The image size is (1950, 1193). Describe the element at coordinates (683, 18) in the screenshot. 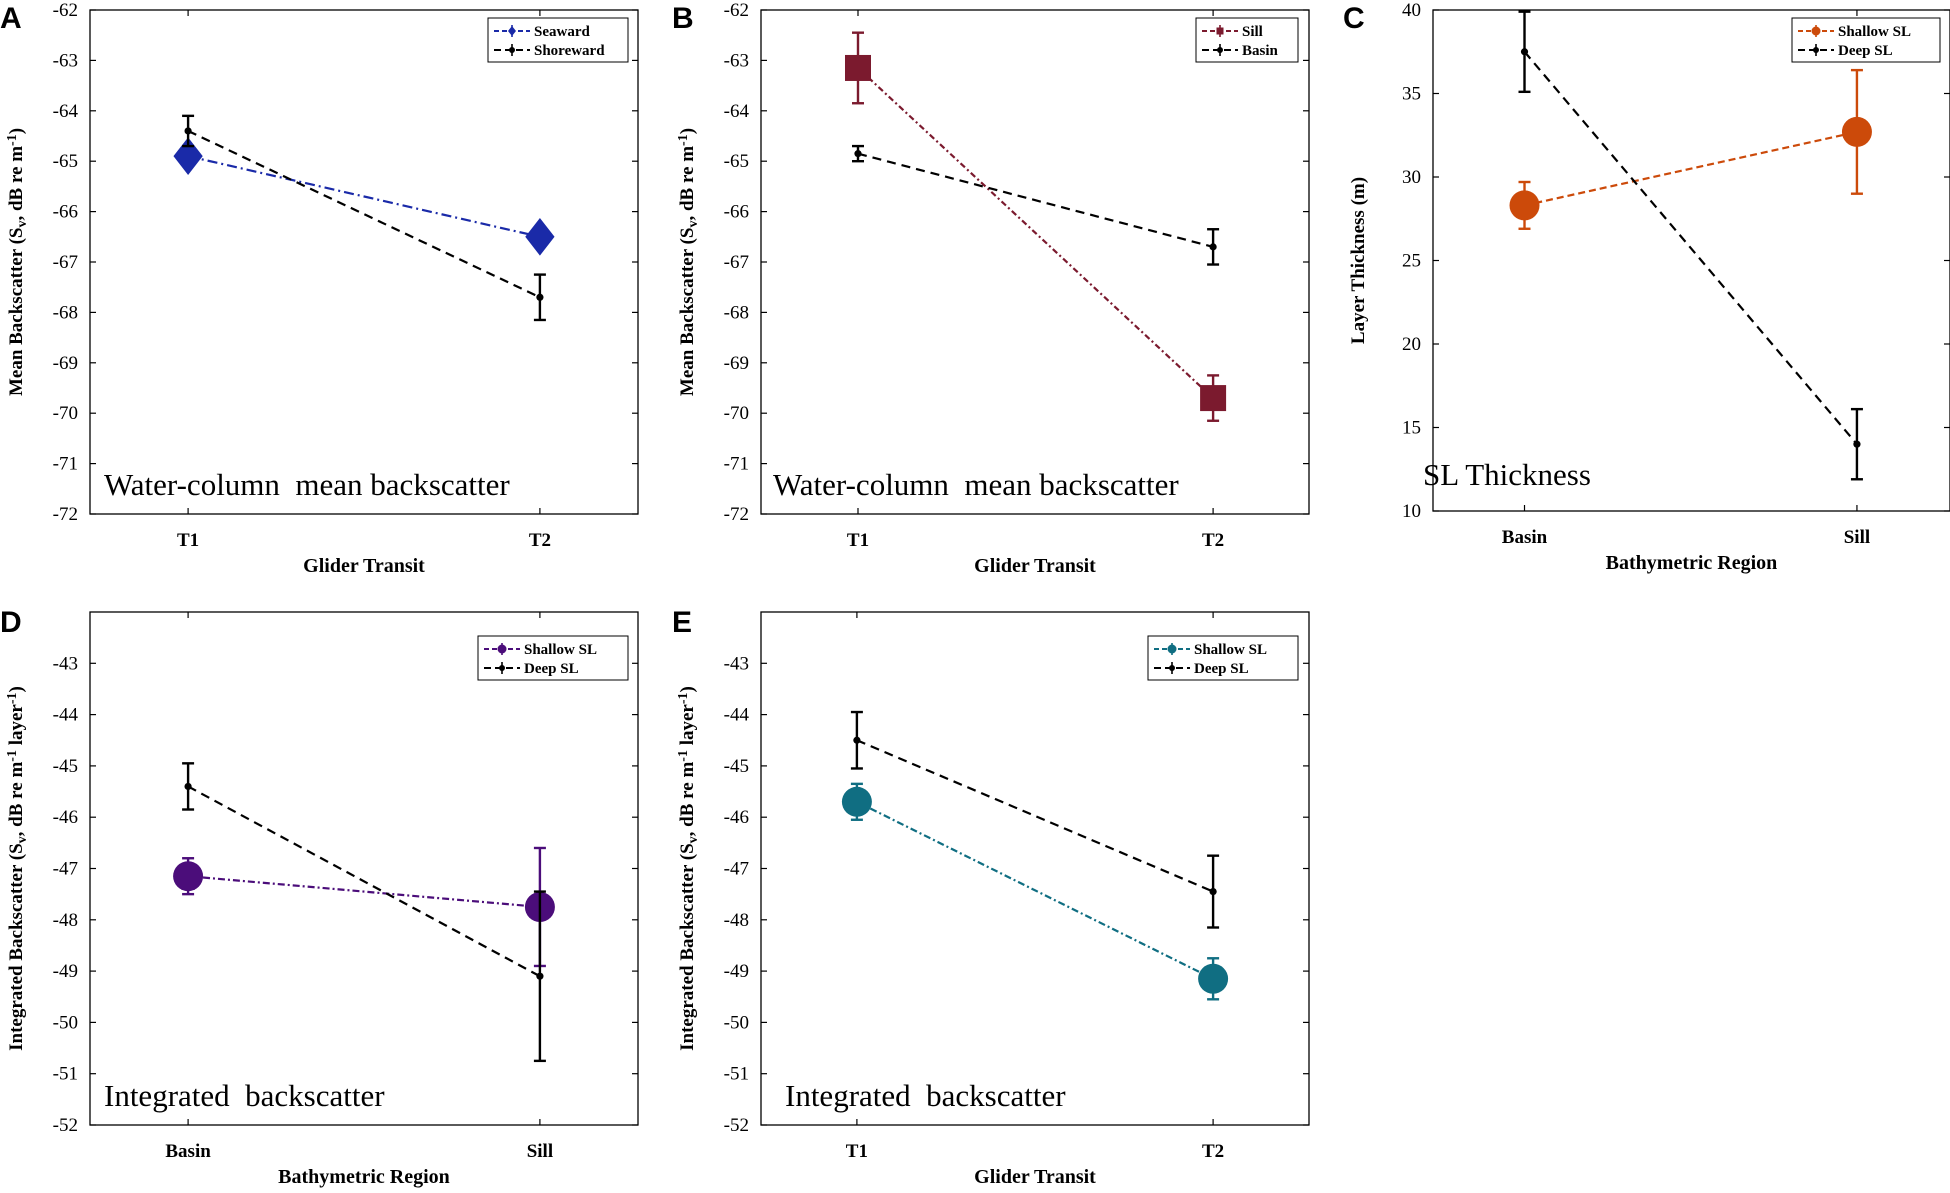

I see `panel-letter: B` at that location.